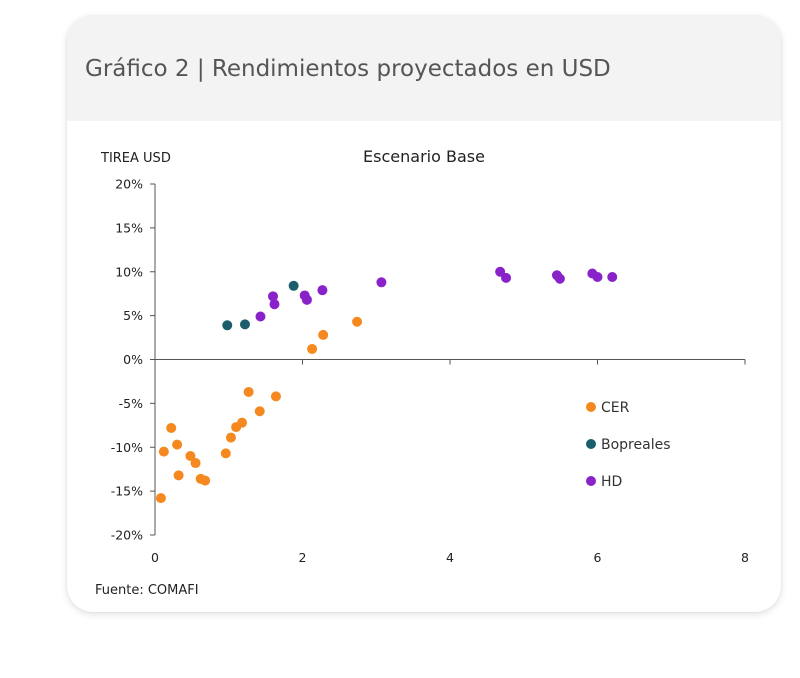 The image size is (800, 678). Describe the element at coordinates (591, 481) in the screenshot. I see `legend-marker-hd` at that location.